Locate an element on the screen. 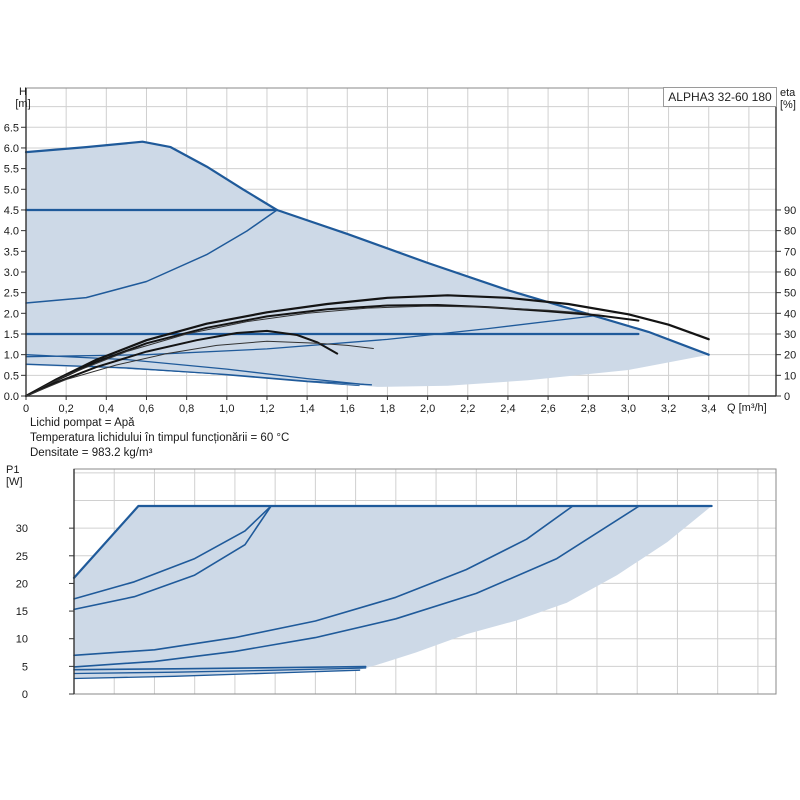  y-tick-label: 4.5 is located at coordinates (11, 211).